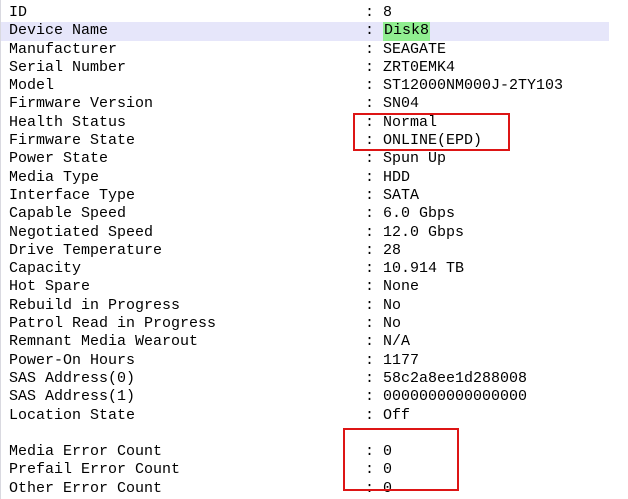  Describe the element at coordinates (397, 177) in the screenshot. I see `row-value: HDD` at that location.